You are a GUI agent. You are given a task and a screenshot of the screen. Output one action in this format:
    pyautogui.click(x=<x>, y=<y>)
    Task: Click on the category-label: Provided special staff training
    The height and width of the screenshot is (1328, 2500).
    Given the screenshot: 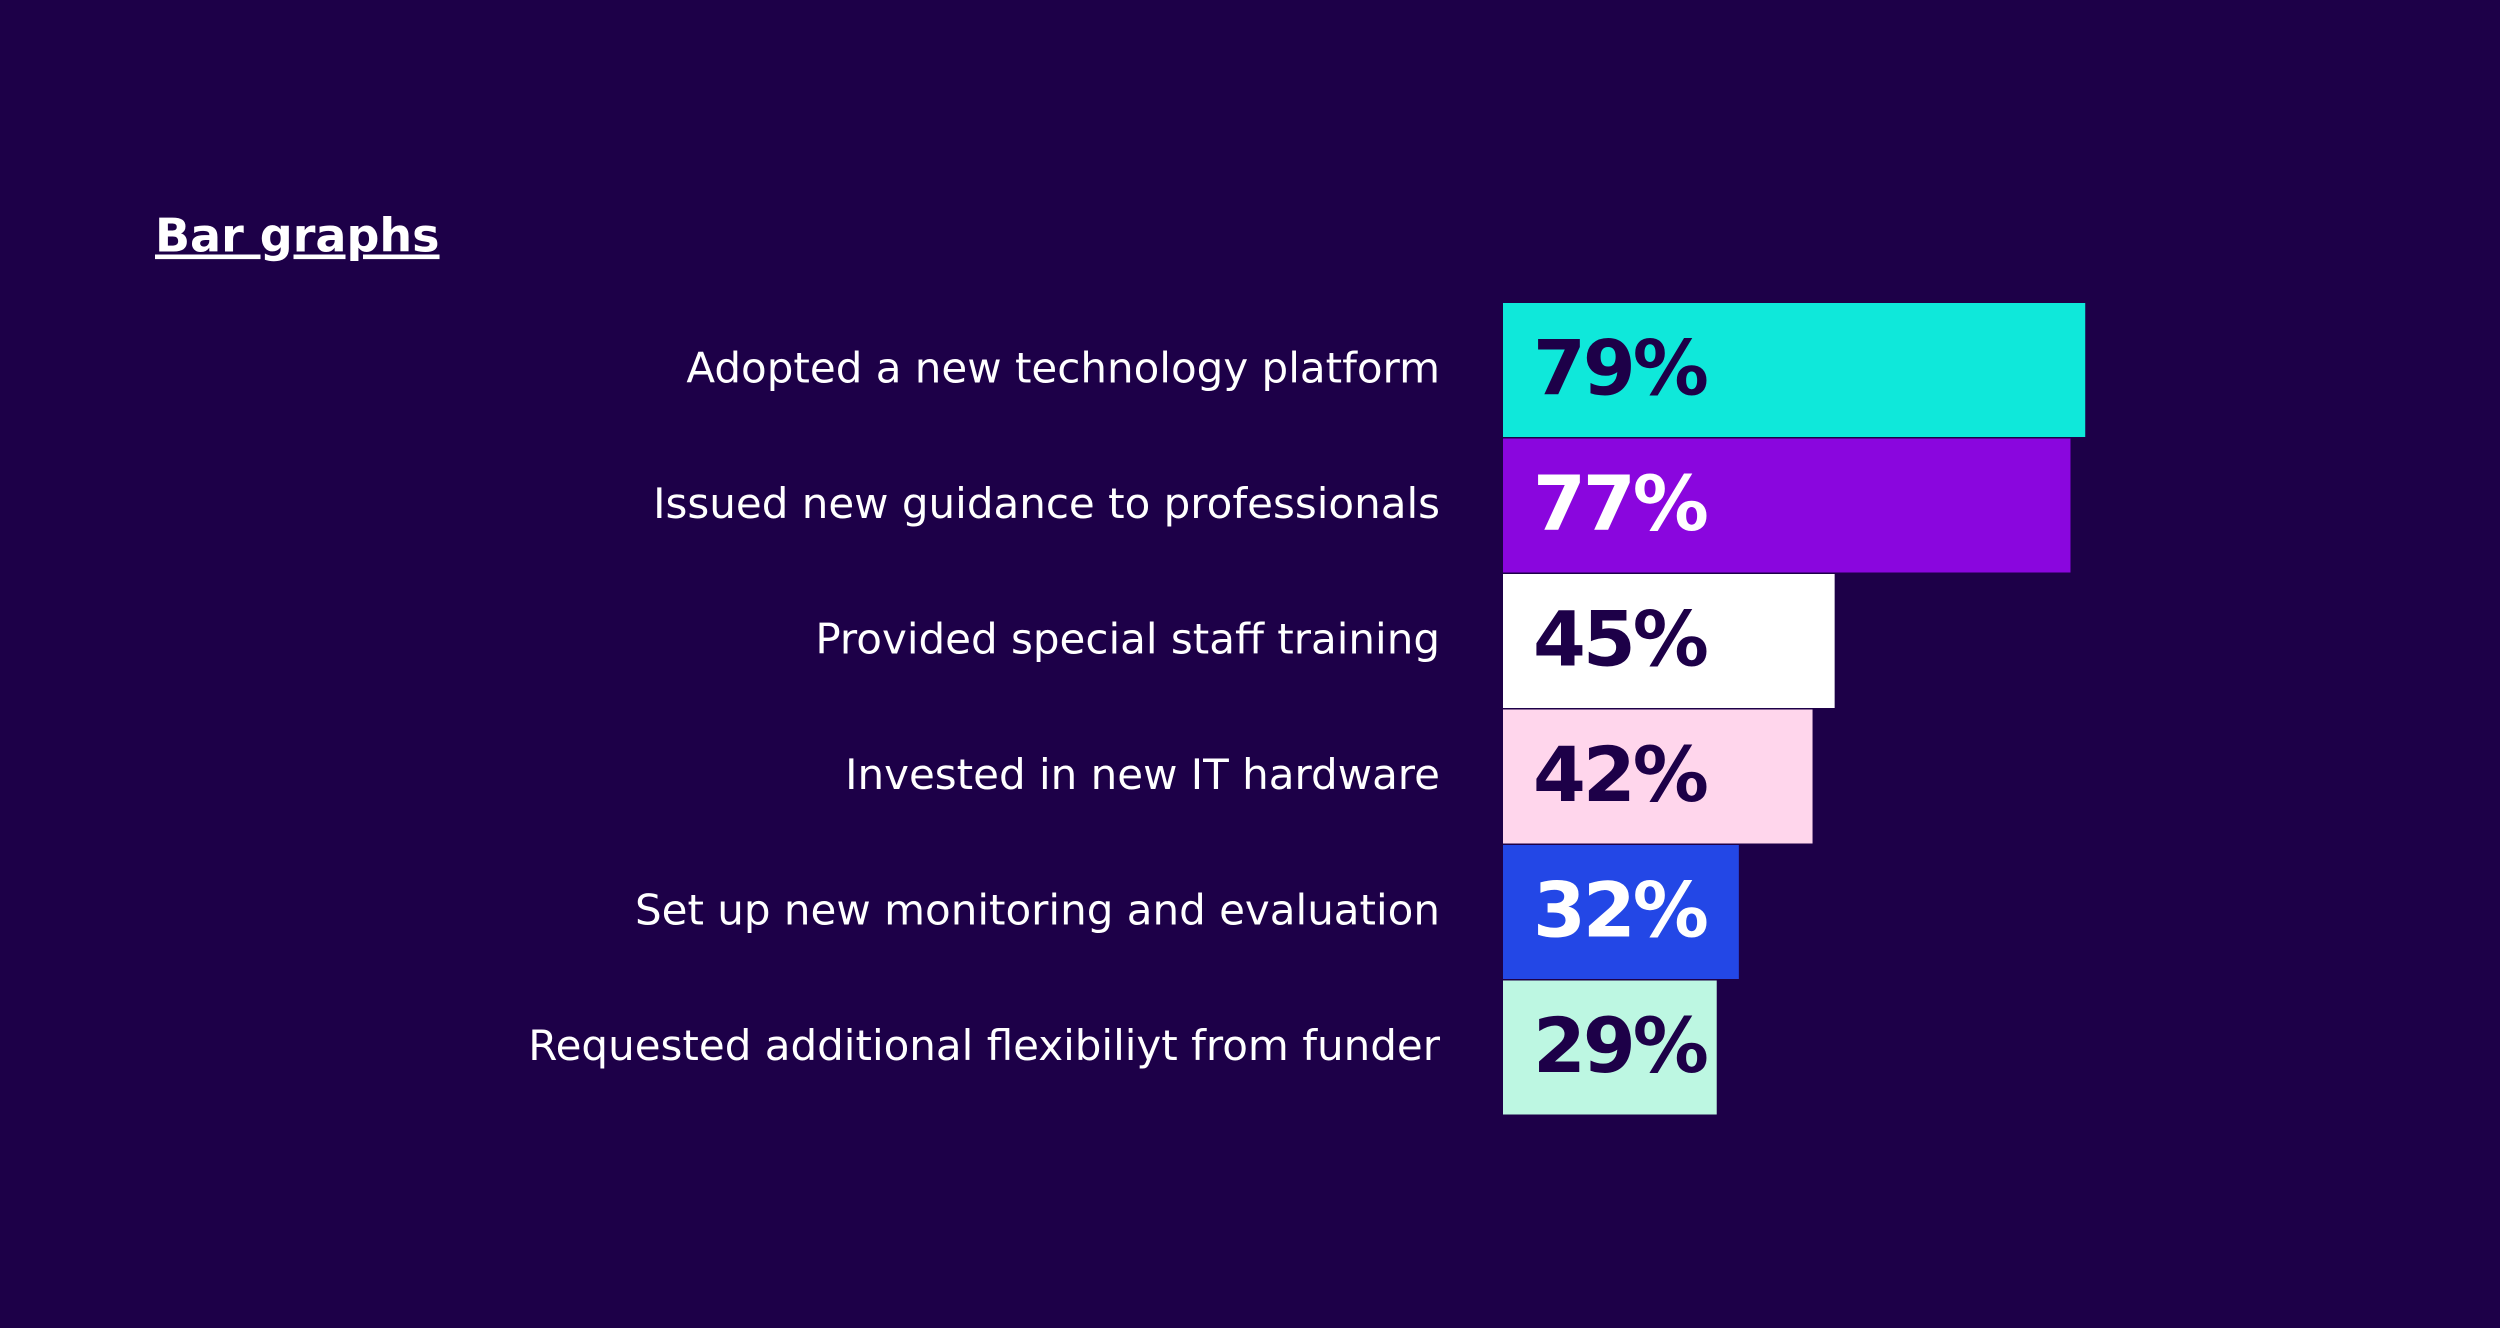 What is the action you would take?
    pyautogui.click(x=1127, y=638)
    